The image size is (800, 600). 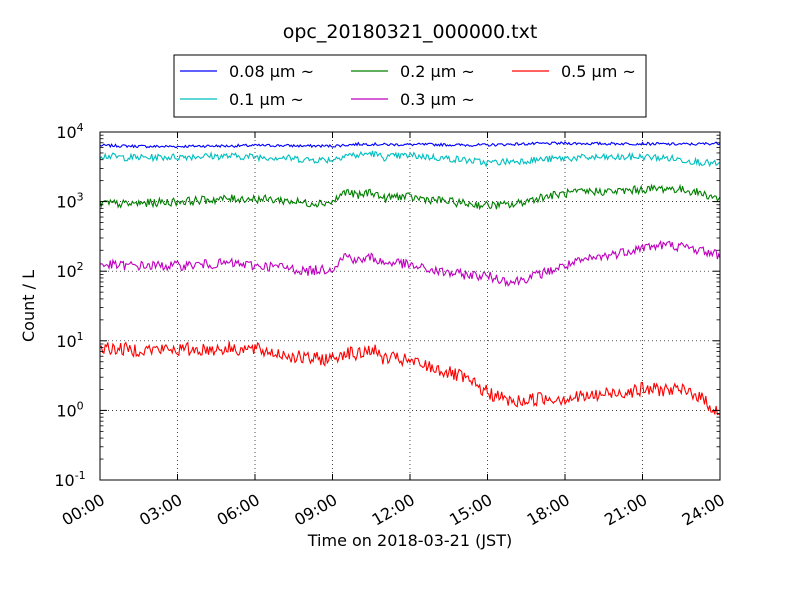 What do you see at coordinates (409, 540) in the screenshot?
I see `x-axis-label: Time on 2018-03-21 (JST)` at bounding box center [409, 540].